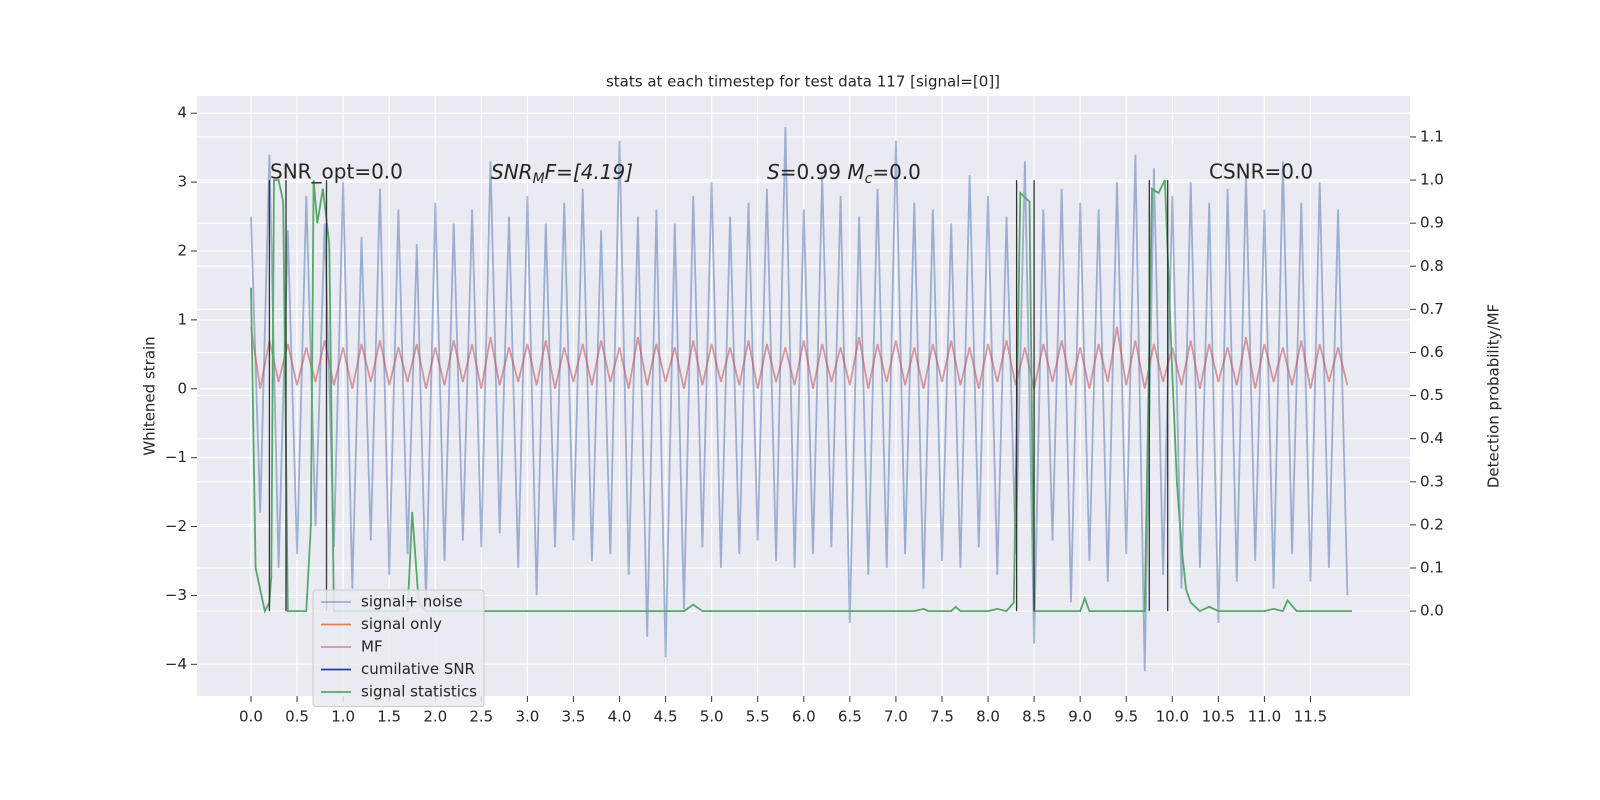  Describe the element at coordinates (412, 602) in the screenshot. I see `legend-label: signal+ noise` at that location.